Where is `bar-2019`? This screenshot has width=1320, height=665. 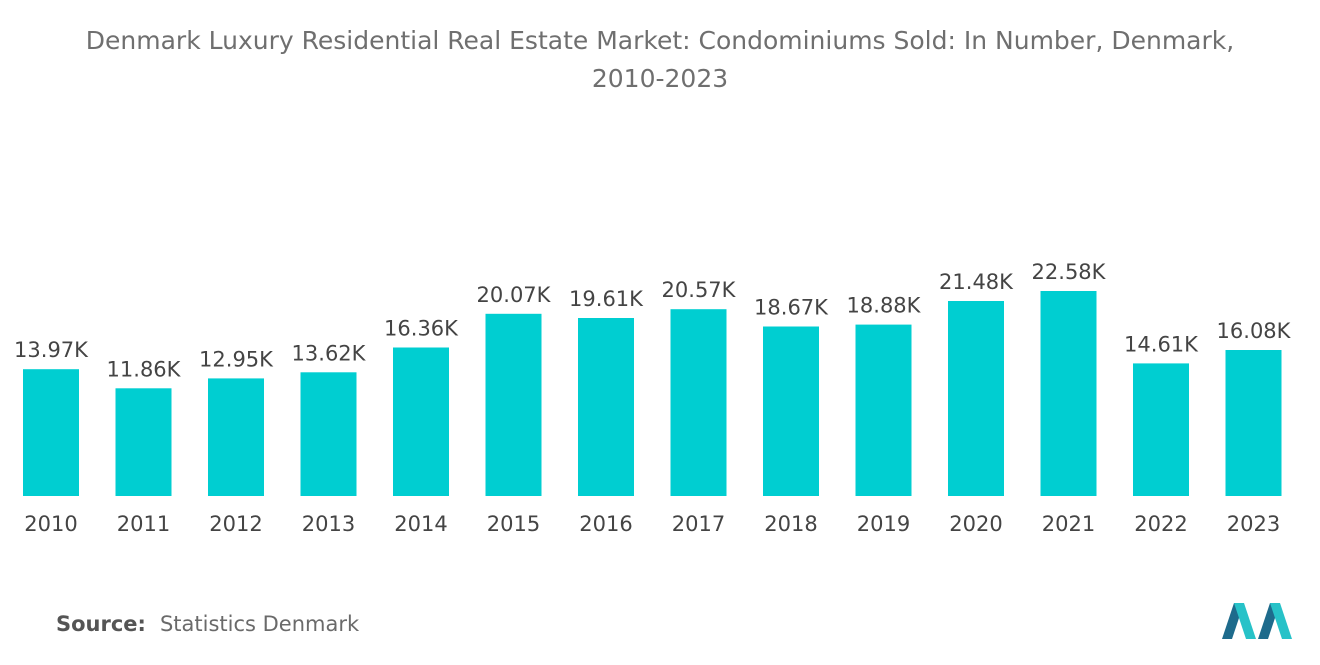
bar-2019 is located at coordinates (883, 410).